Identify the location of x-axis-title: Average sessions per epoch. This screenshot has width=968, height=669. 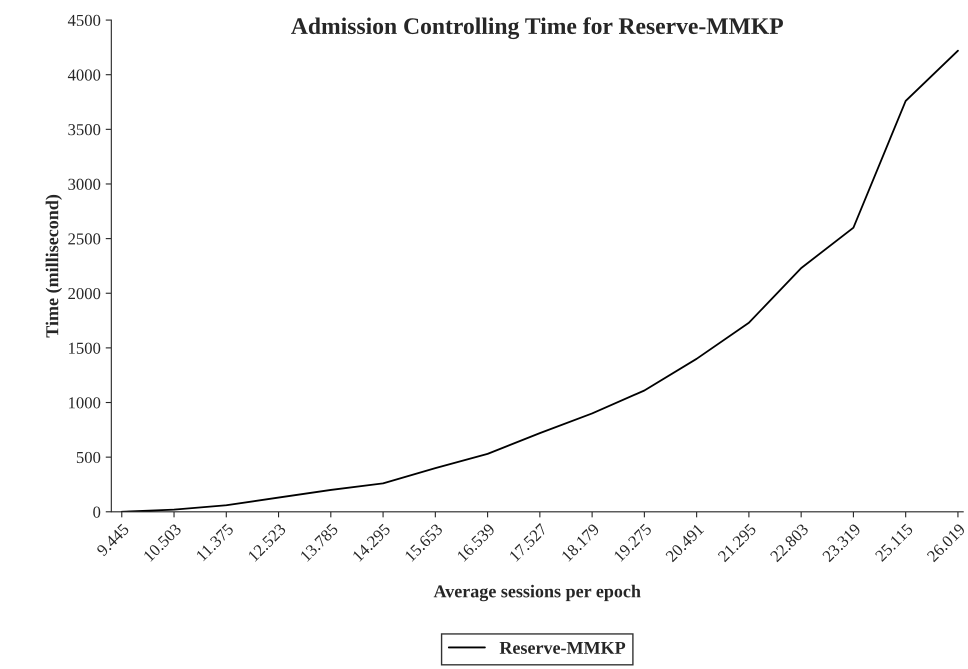
(537, 593).